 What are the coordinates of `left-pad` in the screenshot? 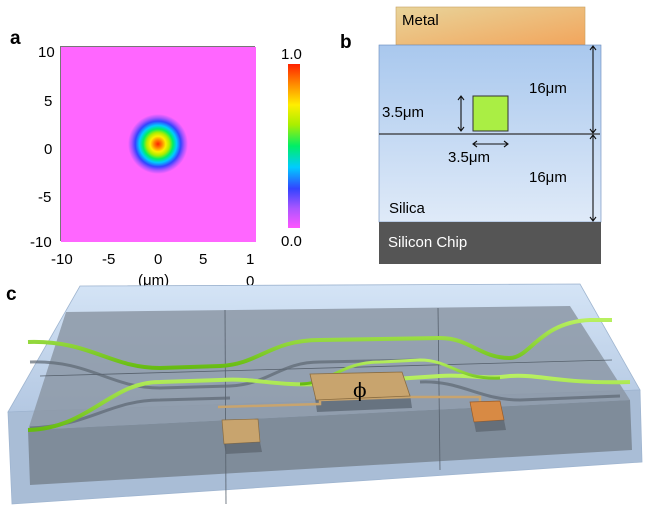 It's located at (241, 431).